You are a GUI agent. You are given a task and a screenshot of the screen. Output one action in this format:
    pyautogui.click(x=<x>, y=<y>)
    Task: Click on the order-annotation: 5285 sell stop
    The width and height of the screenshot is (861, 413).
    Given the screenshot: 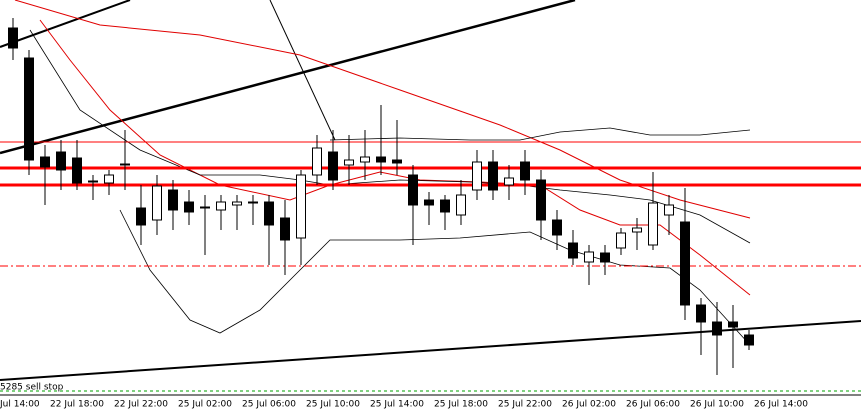 What is the action you would take?
    pyautogui.click(x=32, y=388)
    